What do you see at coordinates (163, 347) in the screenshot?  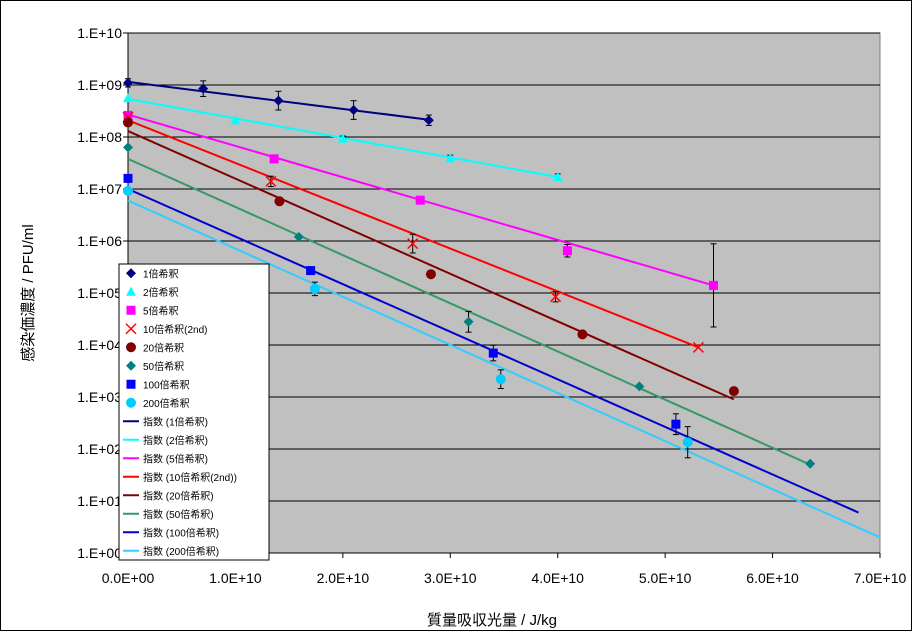 I see `legend-label: 20倍希釈` at bounding box center [163, 347].